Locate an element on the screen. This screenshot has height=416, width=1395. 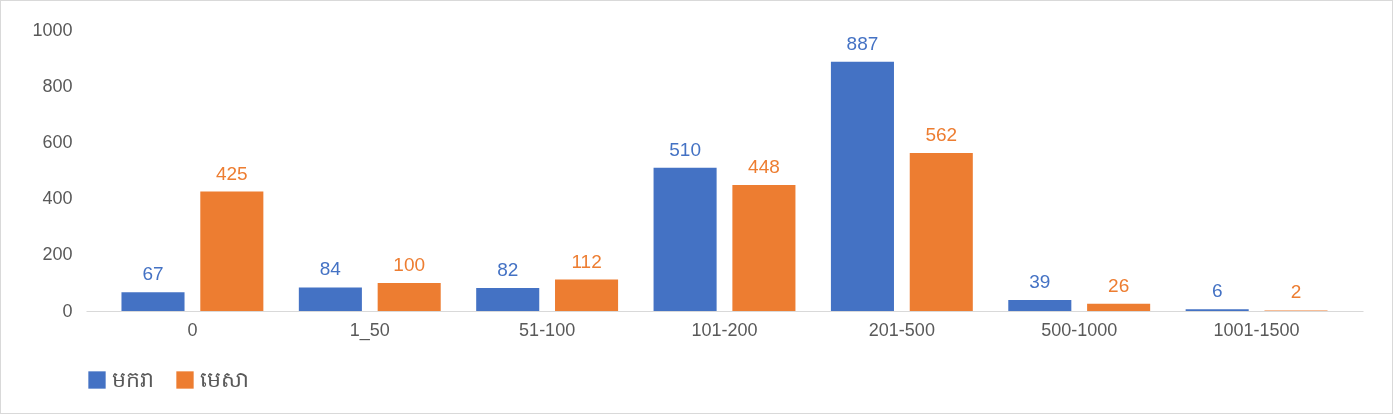
y-tick-label: 1000 is located at coordinates (52, 29).